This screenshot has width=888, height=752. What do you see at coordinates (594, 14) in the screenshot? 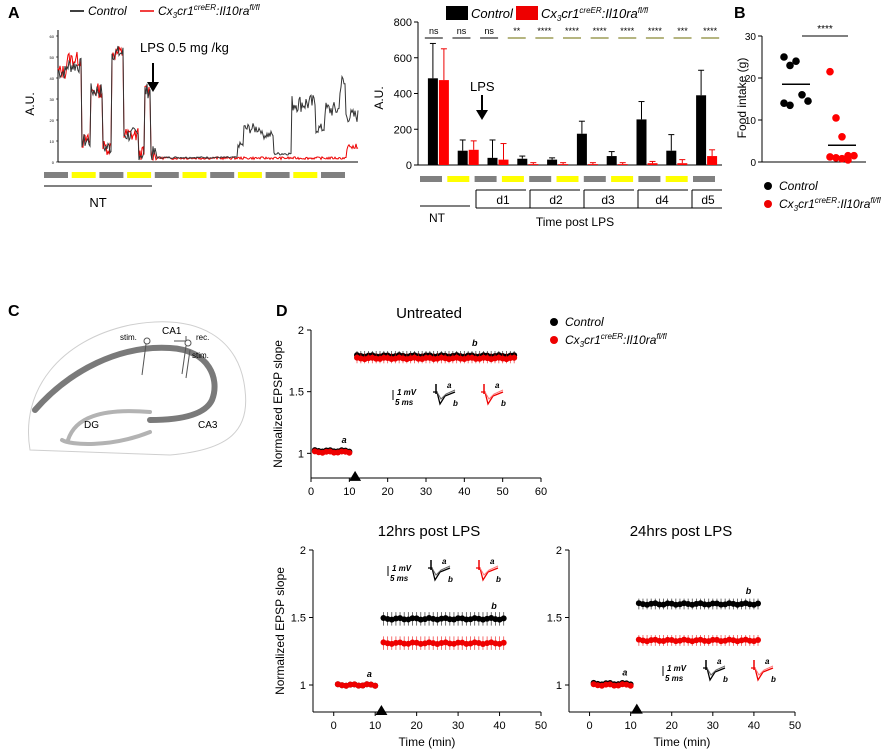
I see `bar-legend-mutant: Cx3cr1creER:Il10rafl/fl` at bounding box center [594, 14].